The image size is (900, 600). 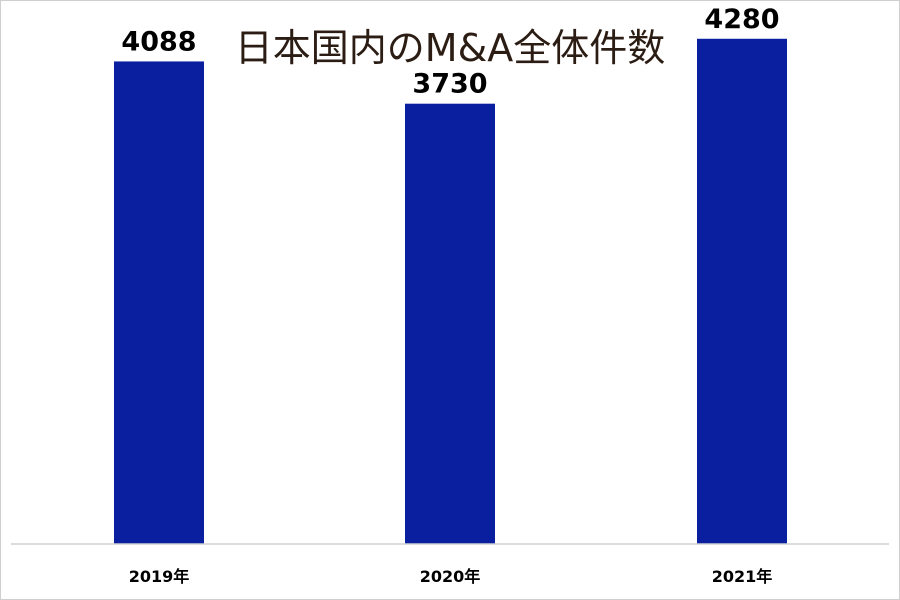 What do you see at coordinates (741, 19) in the screenshot?
I see `data-label-2021年: 4280` at bounding box center [741, 19].